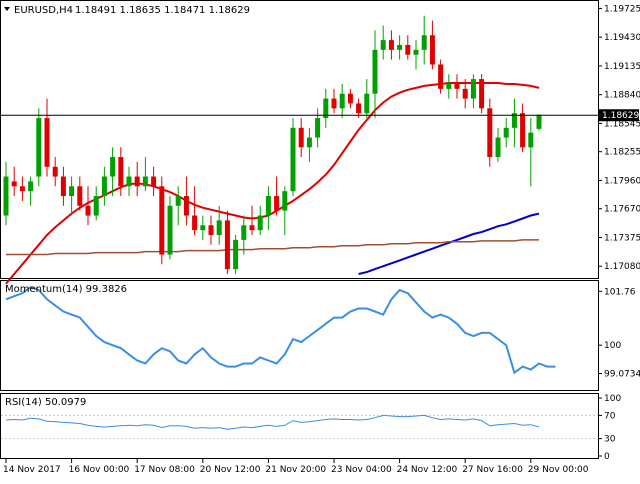  Describe the element at coordinates (612, 346) in the screenshot. I see `momentum-tick-label: 100` at that location.